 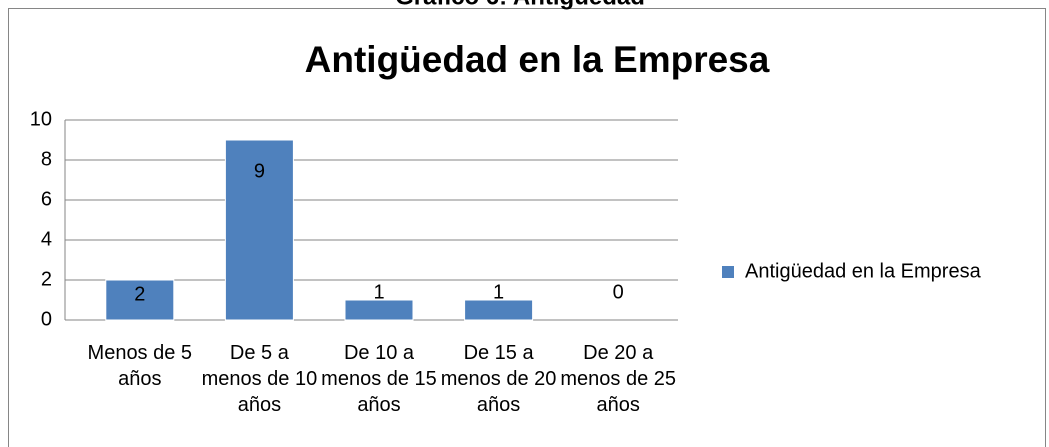 I want to click on caption: Gráfico 6: Antigüedad, so click(x=520, y=5).